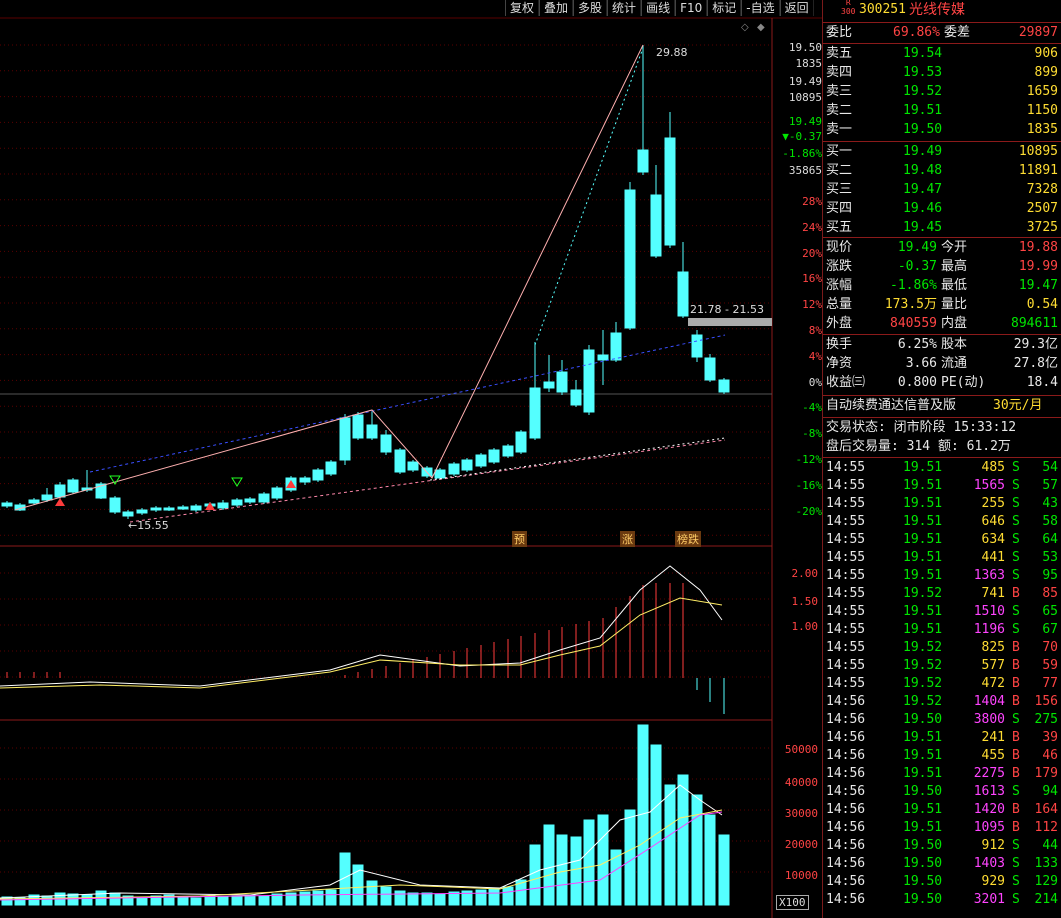 The width and height of the screenshot is (1061, 918). I want to click on toolbar-btn-0: 复权, so click(522, 8).